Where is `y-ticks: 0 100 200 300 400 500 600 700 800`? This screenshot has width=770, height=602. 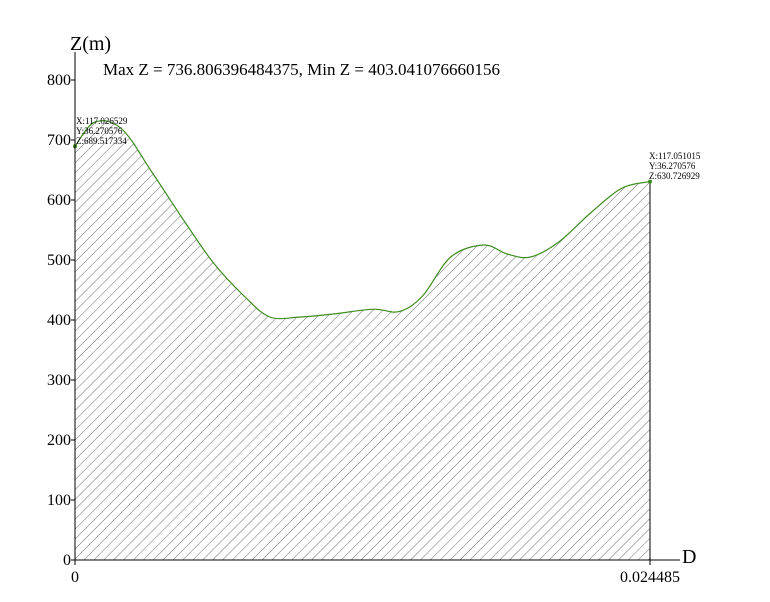
y-ticks: 0 100 200 300 400 500 600 700 800 is located at coordinates (61, 320).